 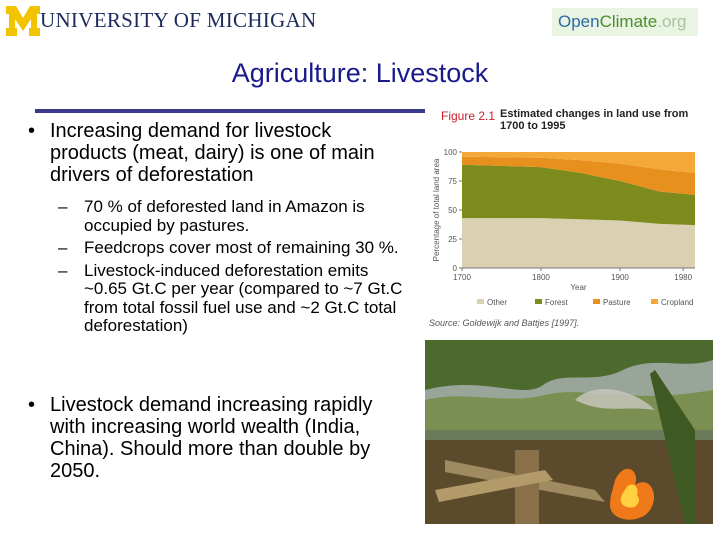 I want to click on y-tick-label: 0, so click(x=455, y=268).